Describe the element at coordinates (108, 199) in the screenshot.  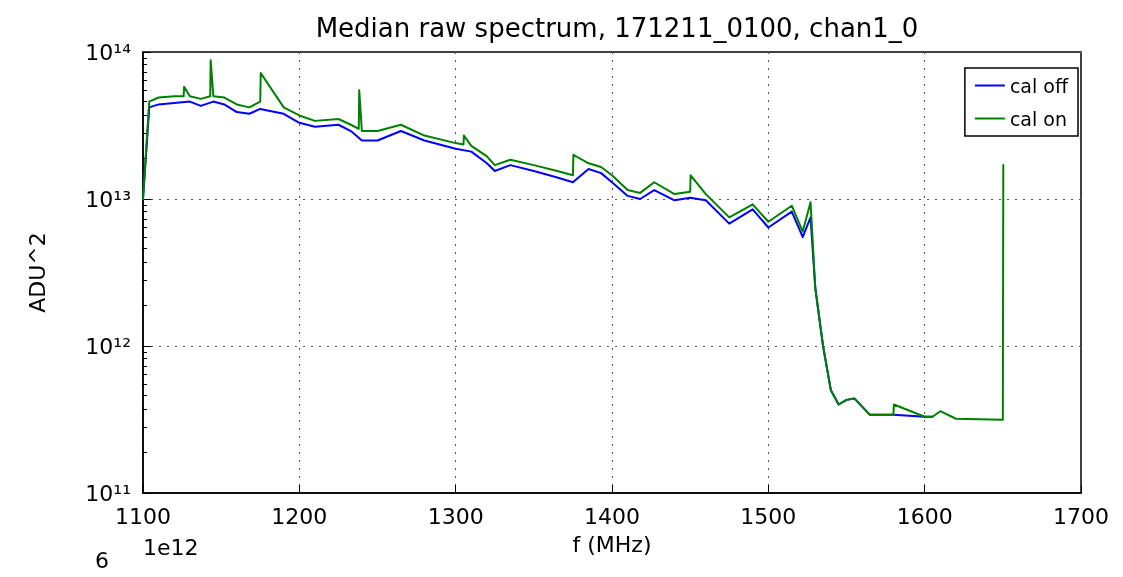
I see `y-tick-label: 10¹³` at that location.